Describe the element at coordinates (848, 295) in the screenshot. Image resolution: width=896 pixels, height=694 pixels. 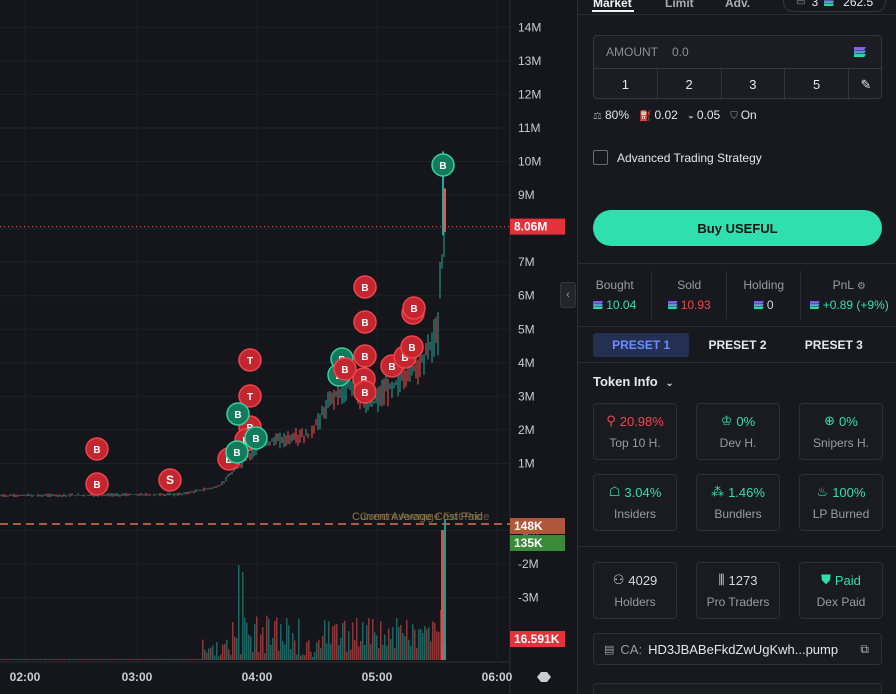
I see `stat-pnl: PnL ⚙ +0.89 (+9%)` at that location.